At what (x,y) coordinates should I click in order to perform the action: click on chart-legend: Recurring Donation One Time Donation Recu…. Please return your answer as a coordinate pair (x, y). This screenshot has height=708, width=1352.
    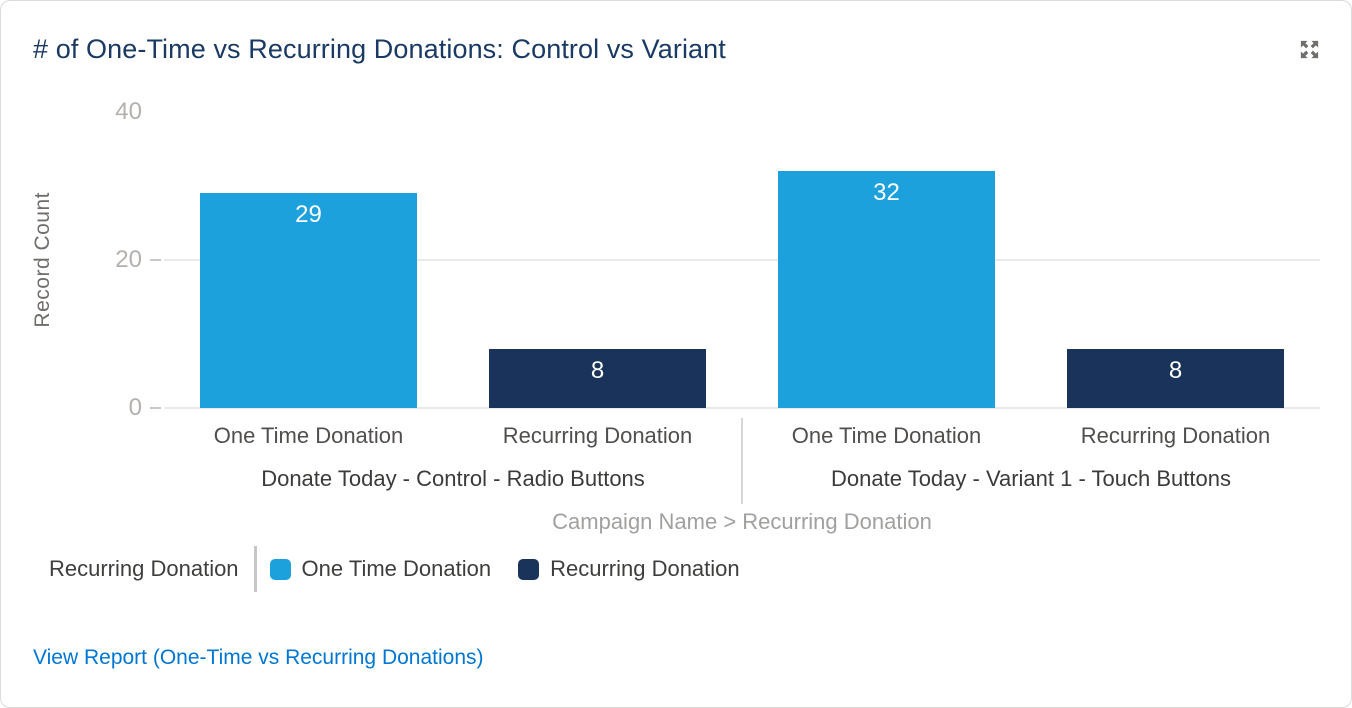
    Looking at the image, I should click on (394, 569).